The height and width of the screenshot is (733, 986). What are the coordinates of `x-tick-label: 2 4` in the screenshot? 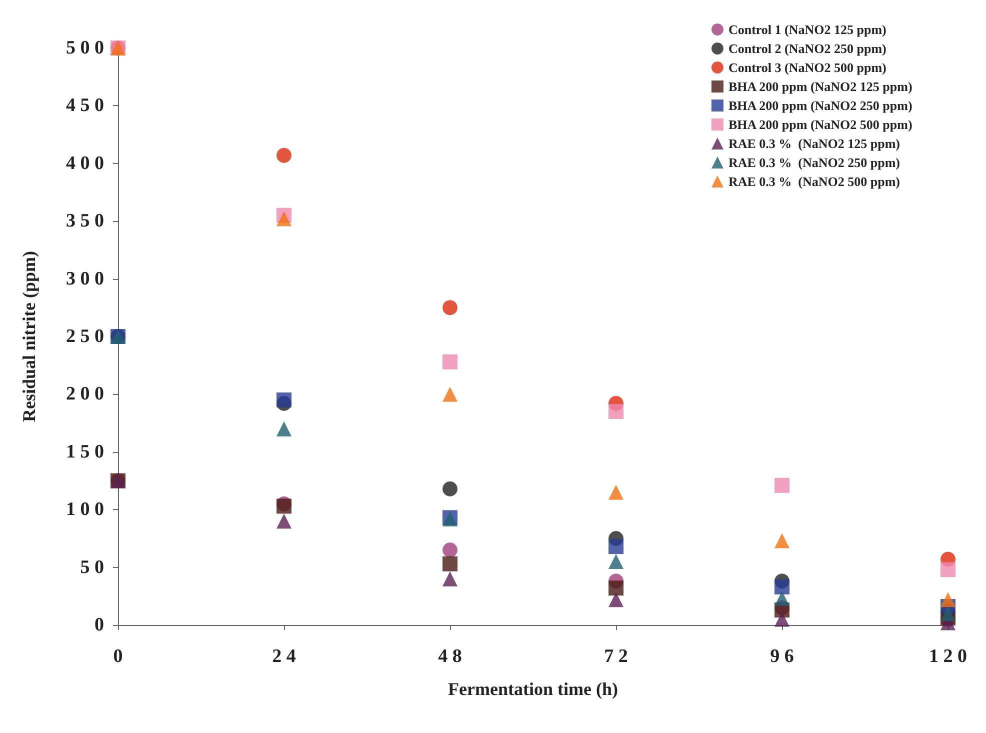 It's located at (284, 656).